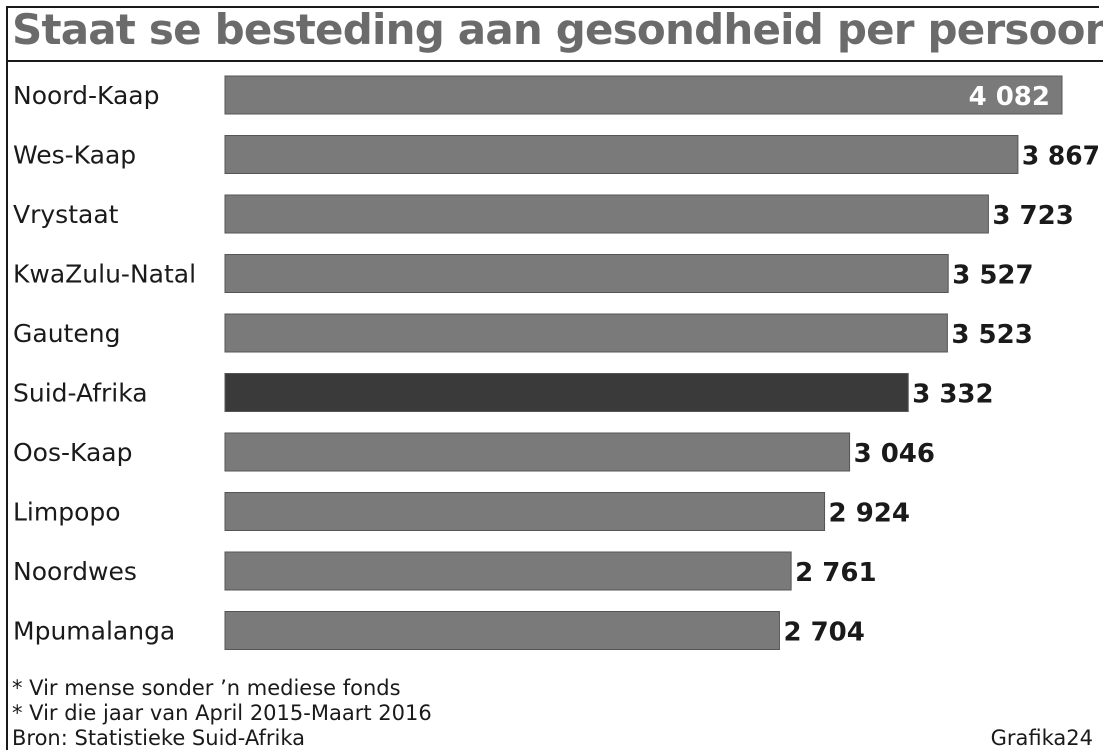  I want to click on value-label: 3 723, so click(1032, 216).